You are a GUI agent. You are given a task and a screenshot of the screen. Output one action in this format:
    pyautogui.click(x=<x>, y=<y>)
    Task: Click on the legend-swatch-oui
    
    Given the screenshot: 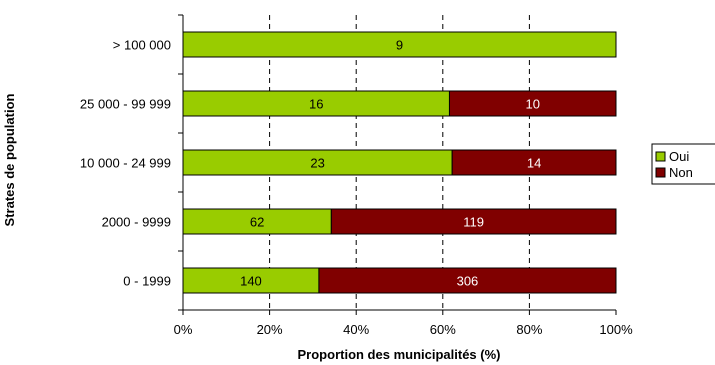 What is the action you would take?
    pyautogui.click(x=660, y=156)
    